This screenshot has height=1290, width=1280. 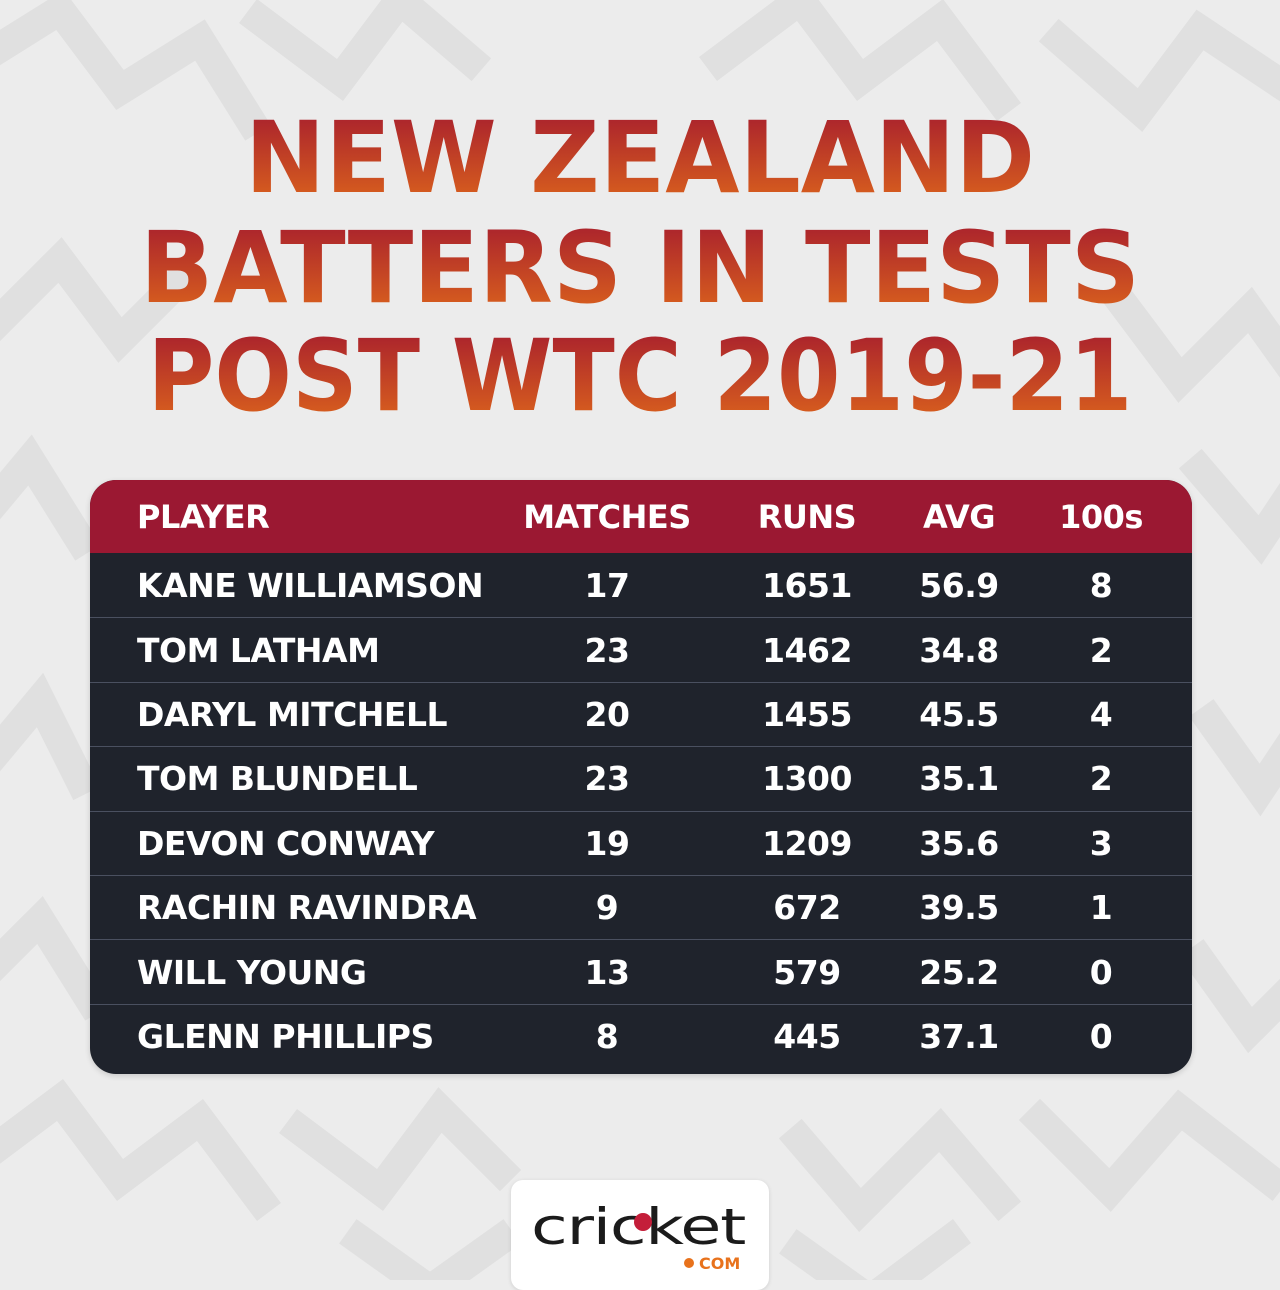 What do you see at coordinates (641, 971) in the screenshot?
I see `table-row: WILL YOUNG 13 579 25.2 0` at bounding box center [641, 971].